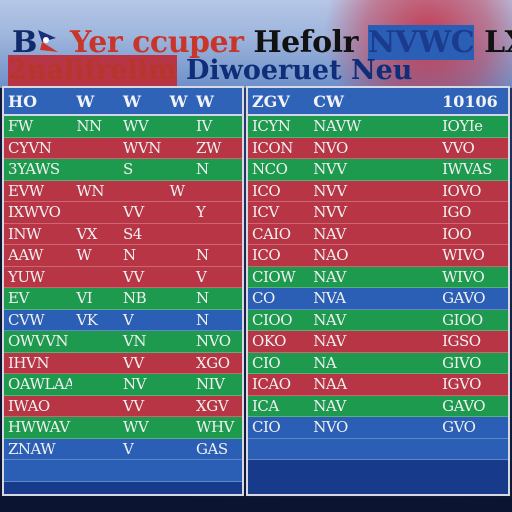  What do you see at coordinates (337, 126) in the screenshot?
I see `table-cell: NAVW` at bounding box center [337, 126].